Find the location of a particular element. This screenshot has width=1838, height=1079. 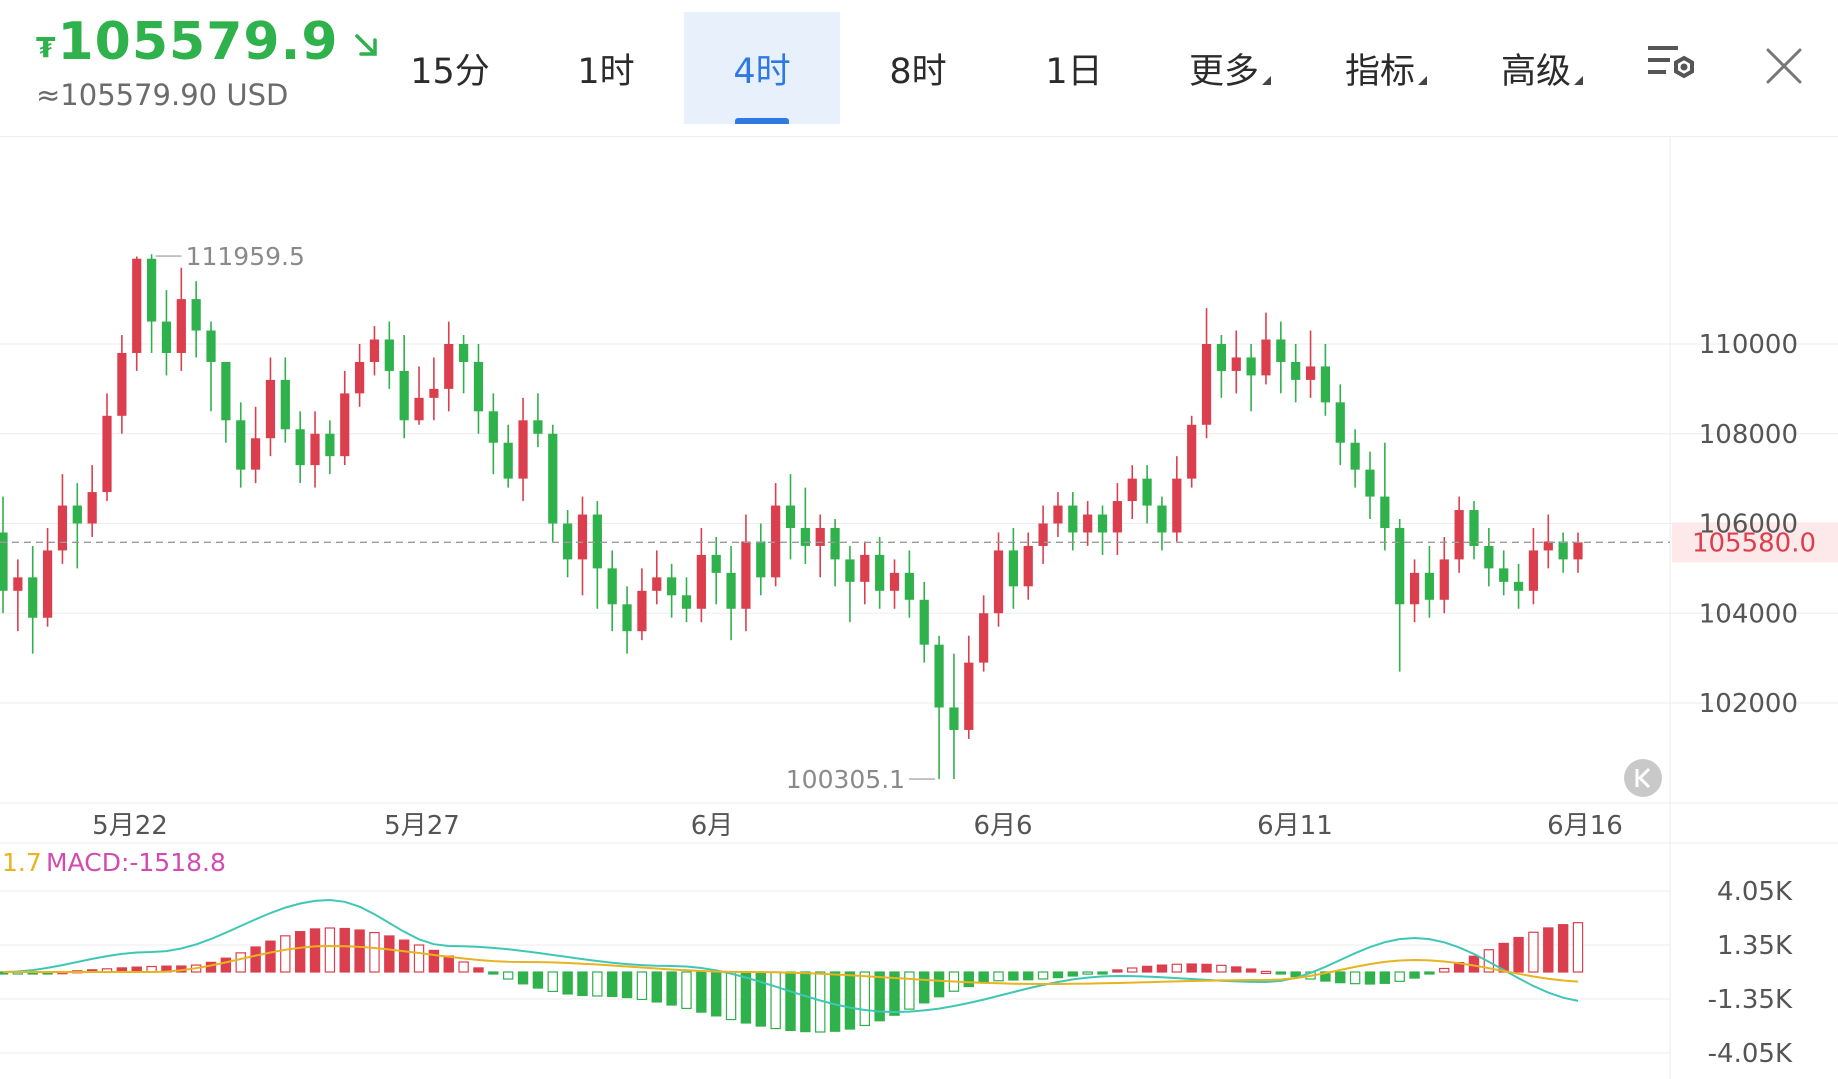

high-price-label: 111959.5 is located at coordinates (245, 256).